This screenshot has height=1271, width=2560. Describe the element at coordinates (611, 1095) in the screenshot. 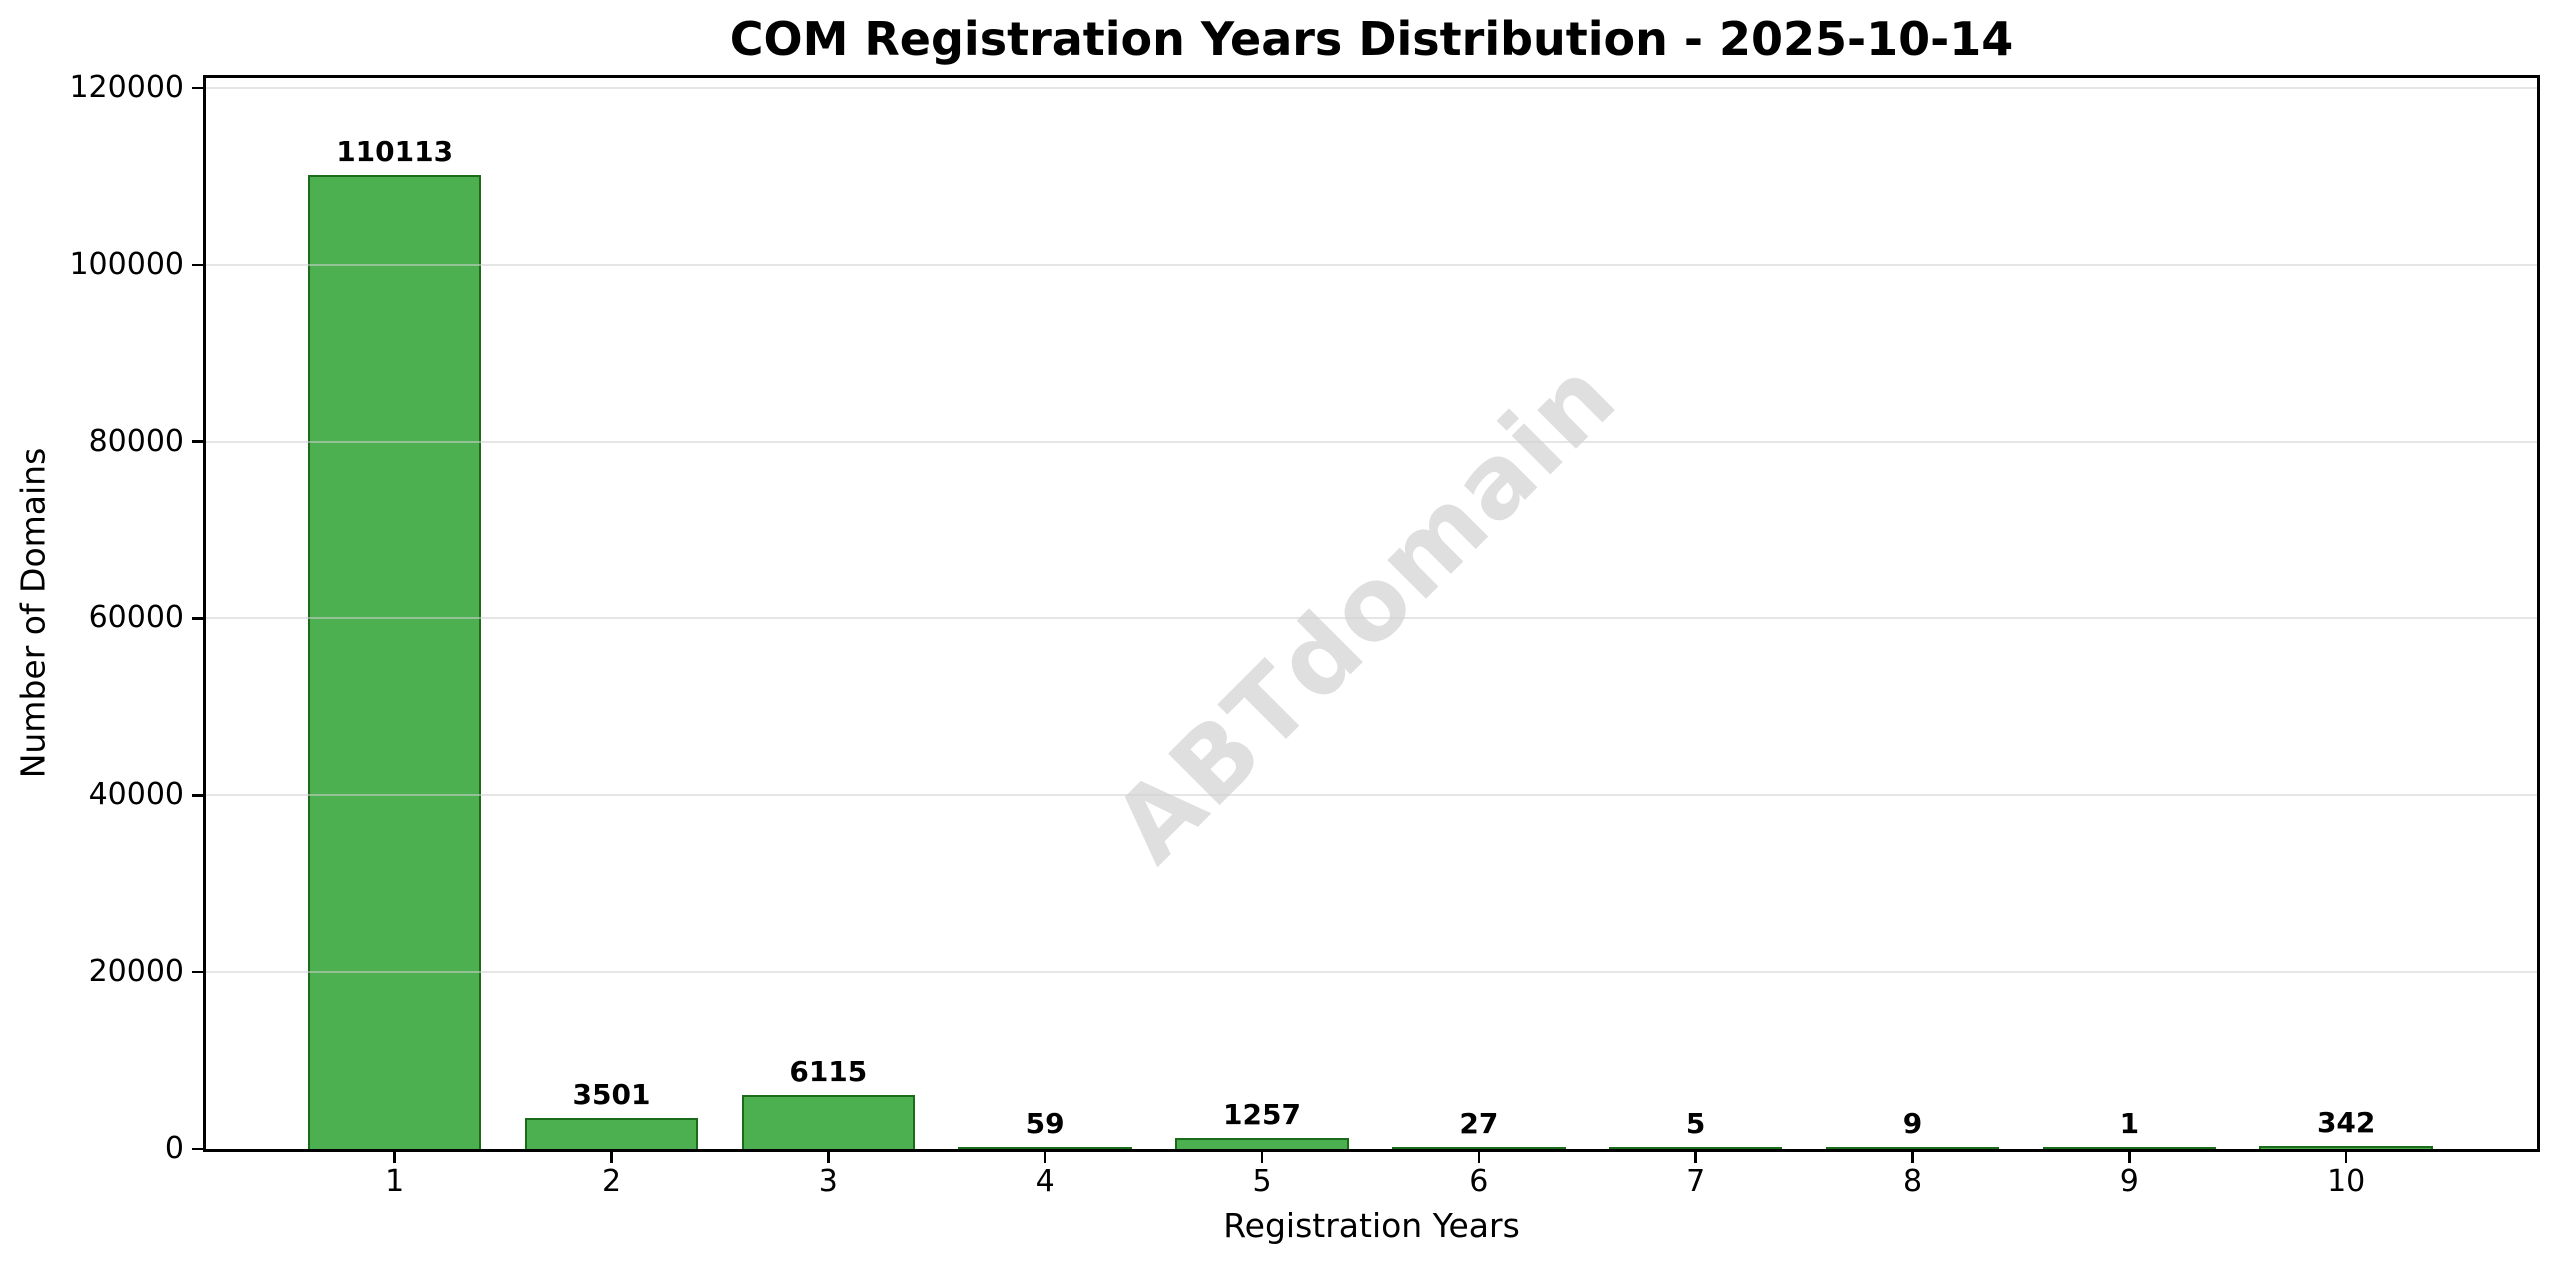

I see `bar-value-label-2: 3501` at that location.